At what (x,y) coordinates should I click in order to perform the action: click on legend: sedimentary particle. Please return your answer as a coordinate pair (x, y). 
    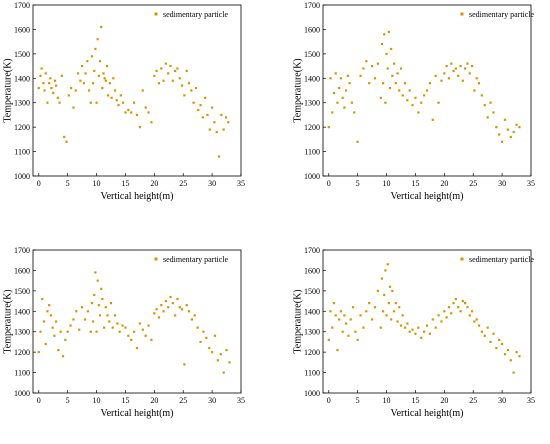
    Looking at the image, I should click on (191, 14).